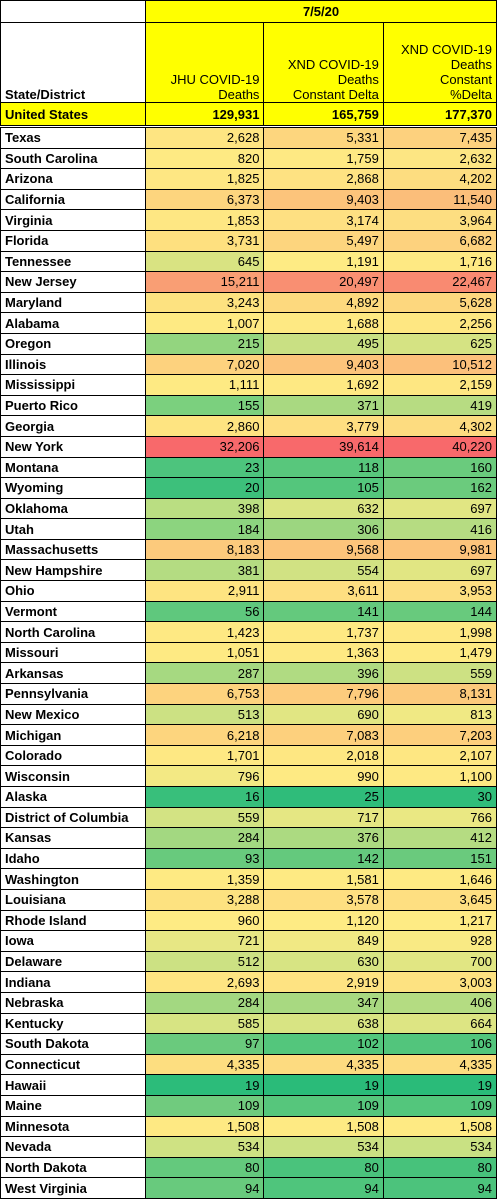 This screenshot has width=498, height=1200. What do you see at coordinates (205, 714) in the screenshot?
I see `jhu-deaths-cell: 513` at bounding box center [205, 714].